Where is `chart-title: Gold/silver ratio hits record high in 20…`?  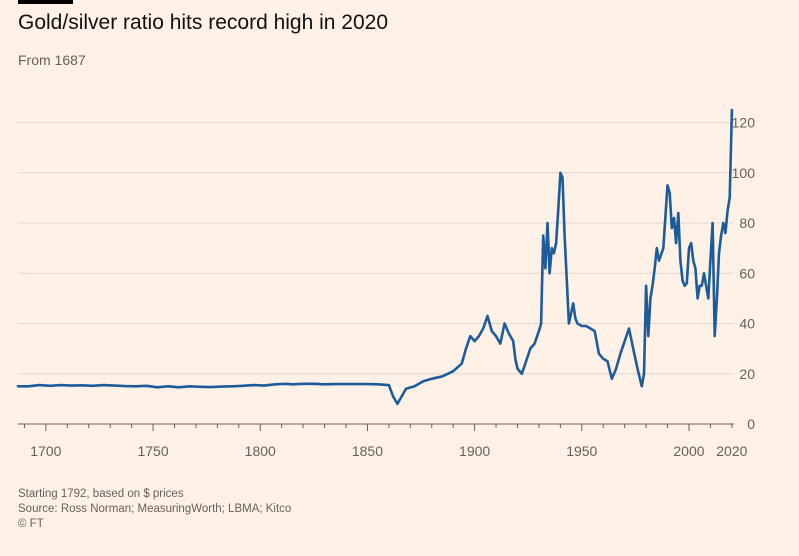 chart-title: Gold/silver ratio hits record high in 20… is located at coordinates (203, 22).